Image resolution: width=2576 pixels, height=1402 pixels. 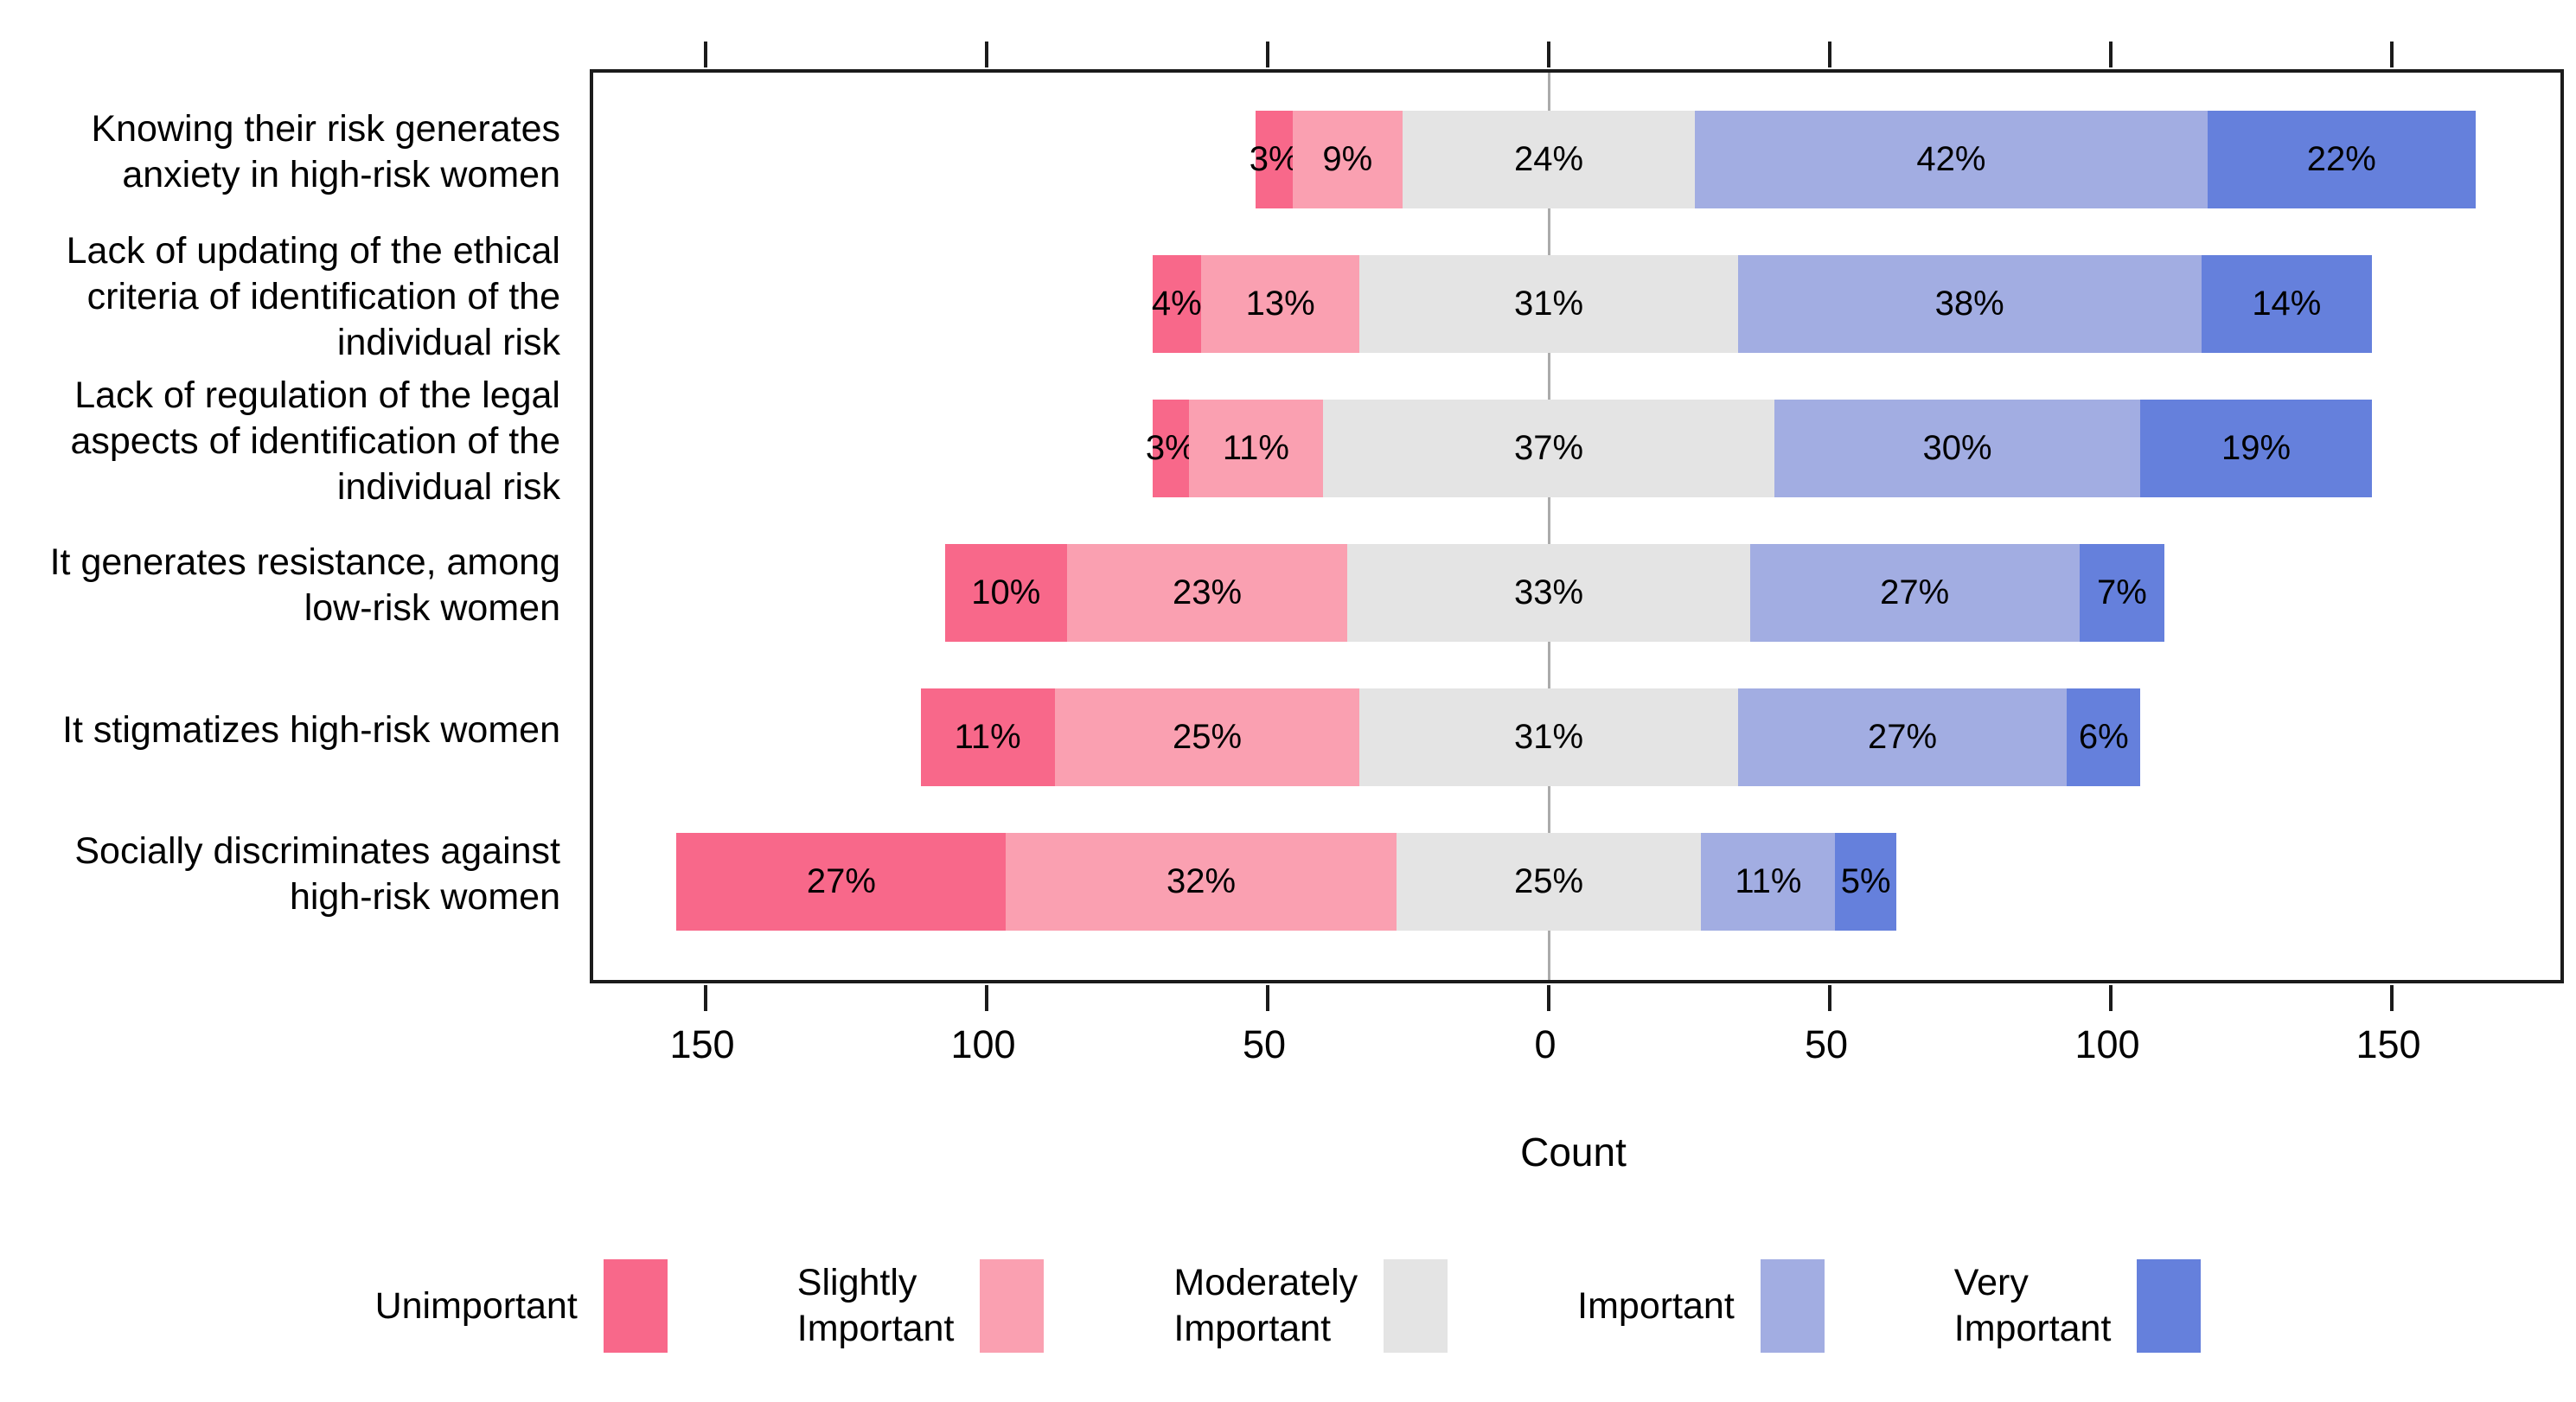 What do you see at coordinates (1545, 1044) in the screenshot?
I see `x-tick-label: 0` at bounding box center [1545, 1044].